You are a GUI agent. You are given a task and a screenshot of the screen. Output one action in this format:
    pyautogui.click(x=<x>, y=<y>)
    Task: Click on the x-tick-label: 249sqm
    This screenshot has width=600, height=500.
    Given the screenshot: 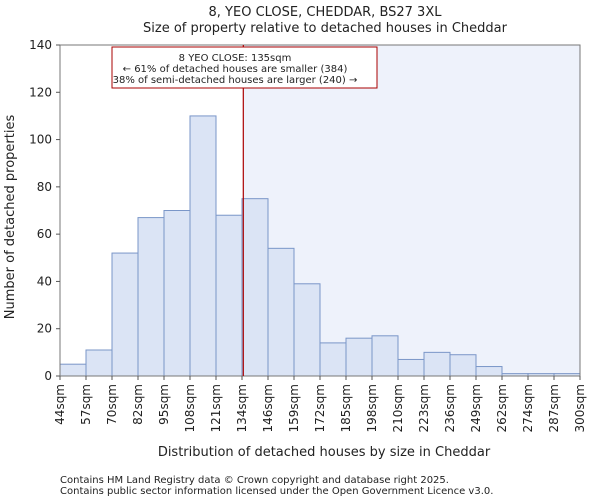 What is the action you would take?
    pyautogui.click(x=476, y=408)
    